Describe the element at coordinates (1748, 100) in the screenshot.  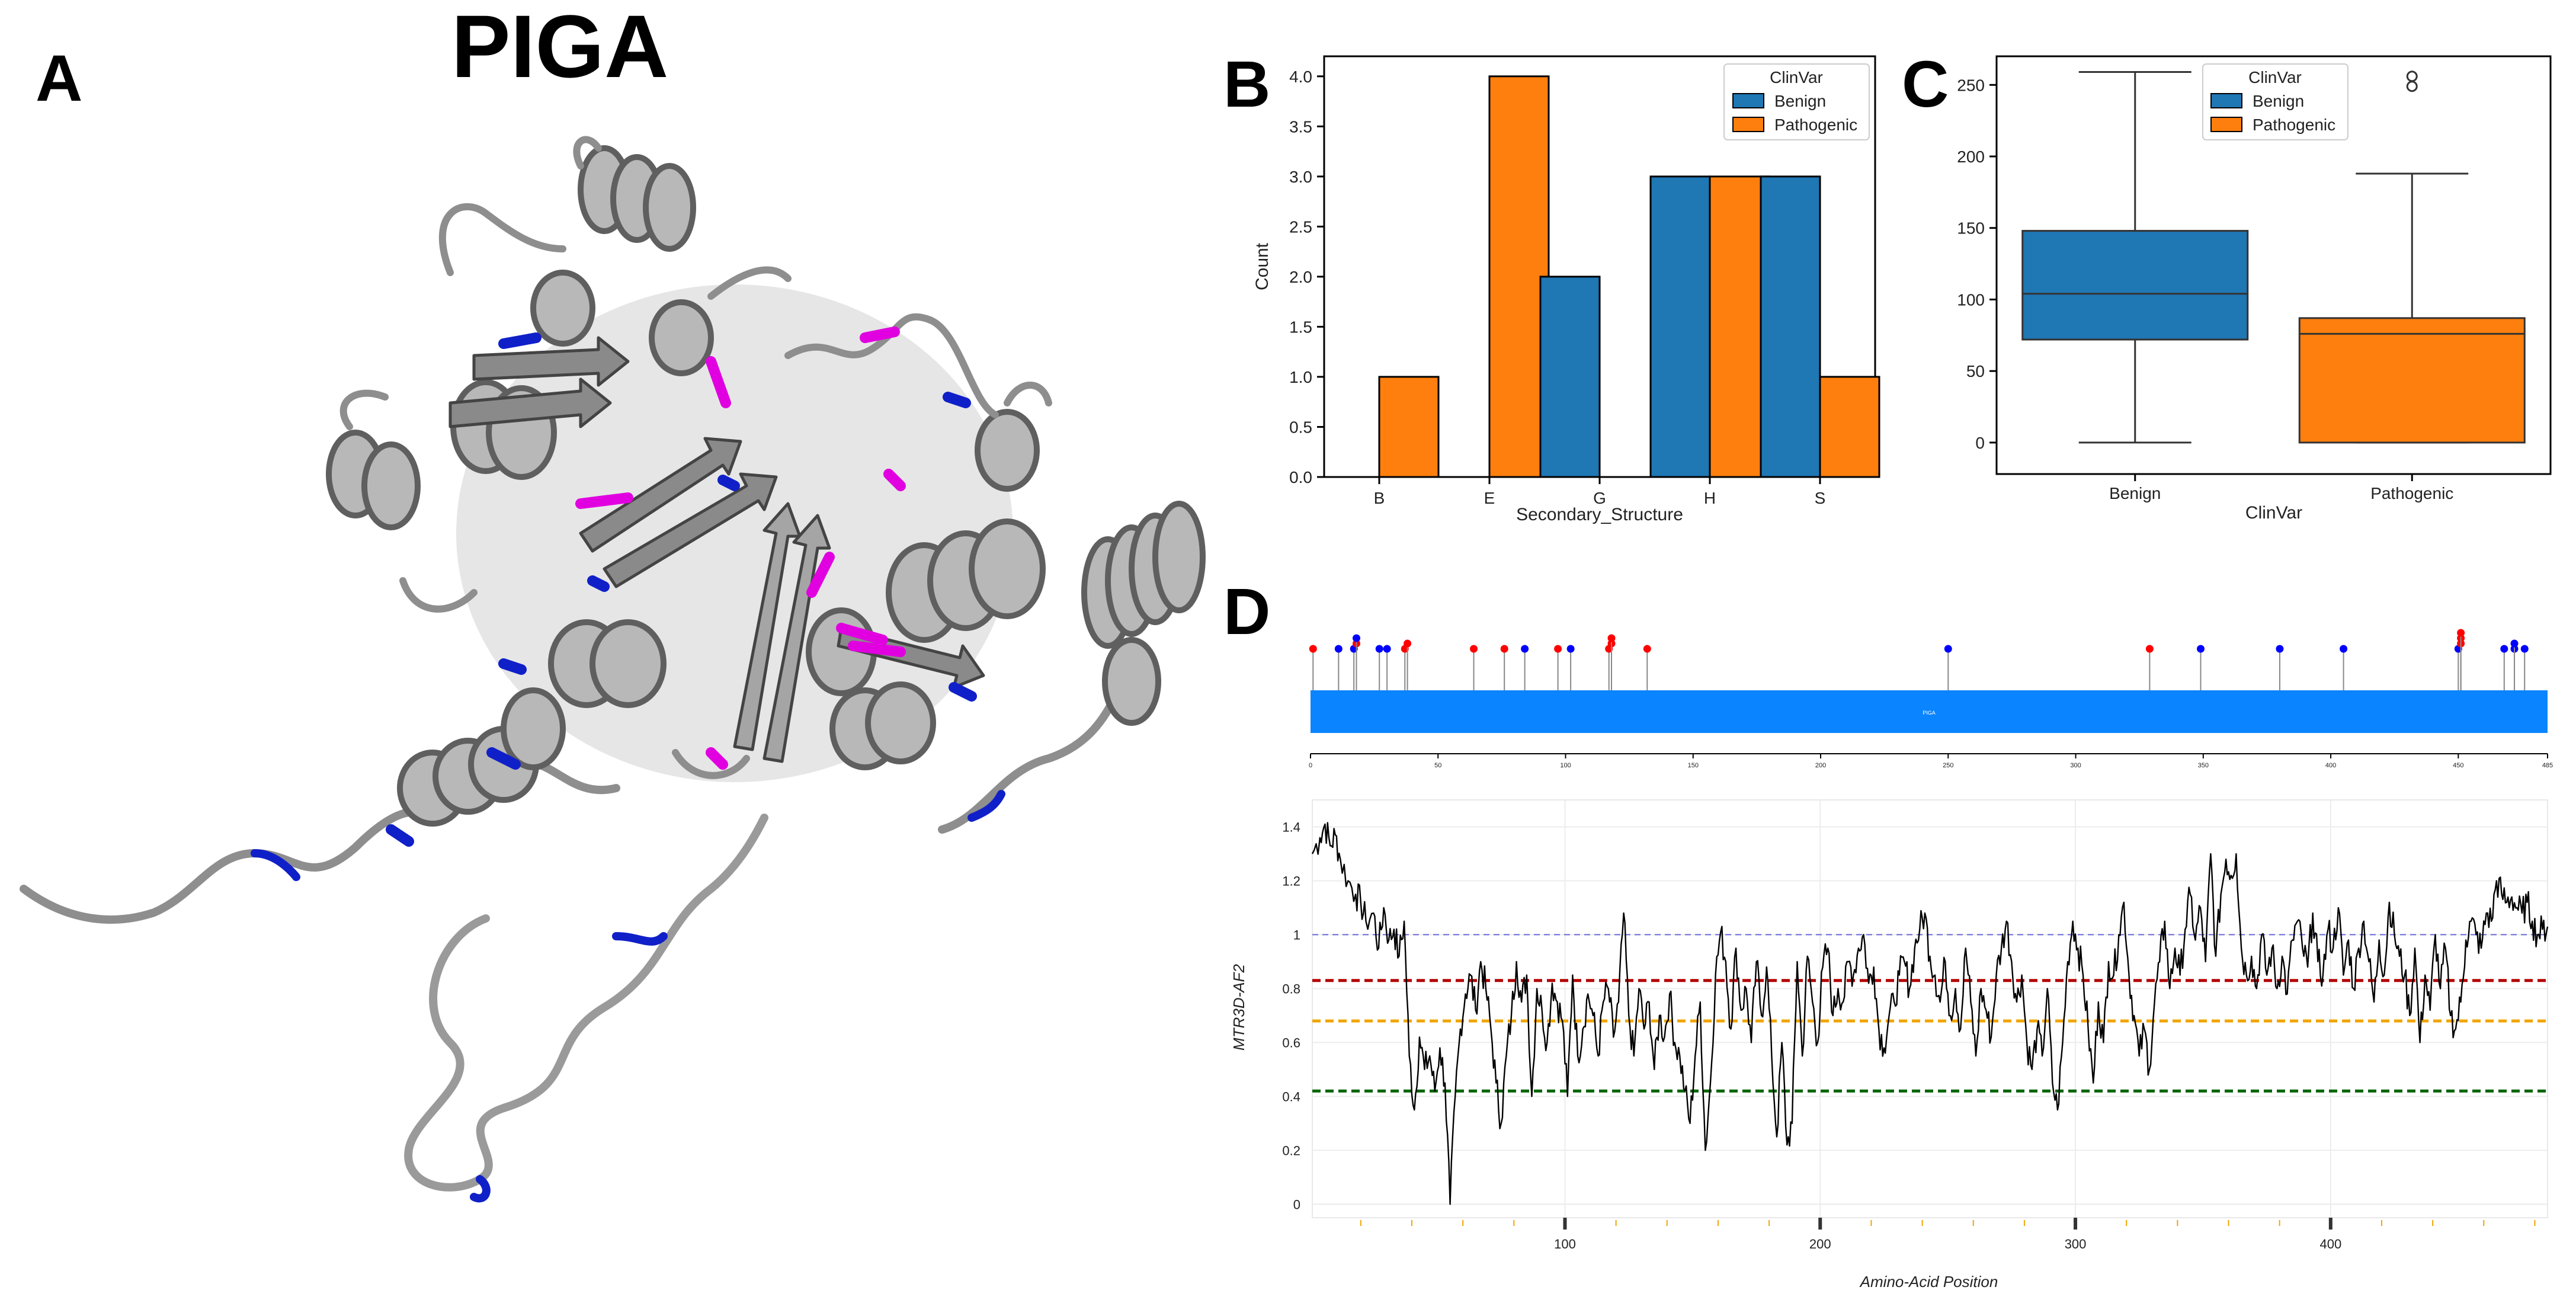
I see `chart-b-legend-swatch-benign` at that location.